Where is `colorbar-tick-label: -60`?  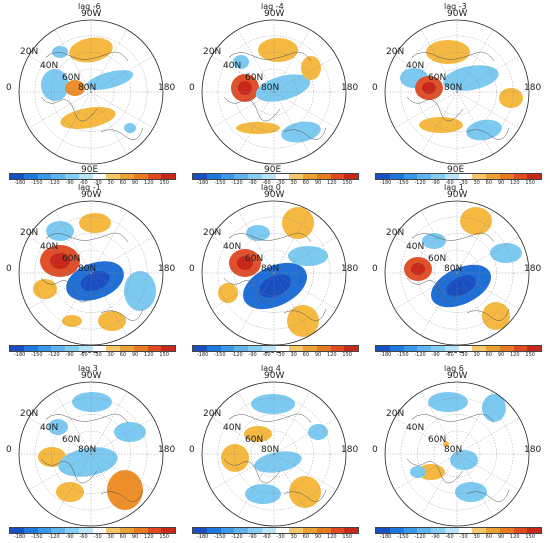 colorbar-tick-label: -60 is located at coordinates (449, 355).